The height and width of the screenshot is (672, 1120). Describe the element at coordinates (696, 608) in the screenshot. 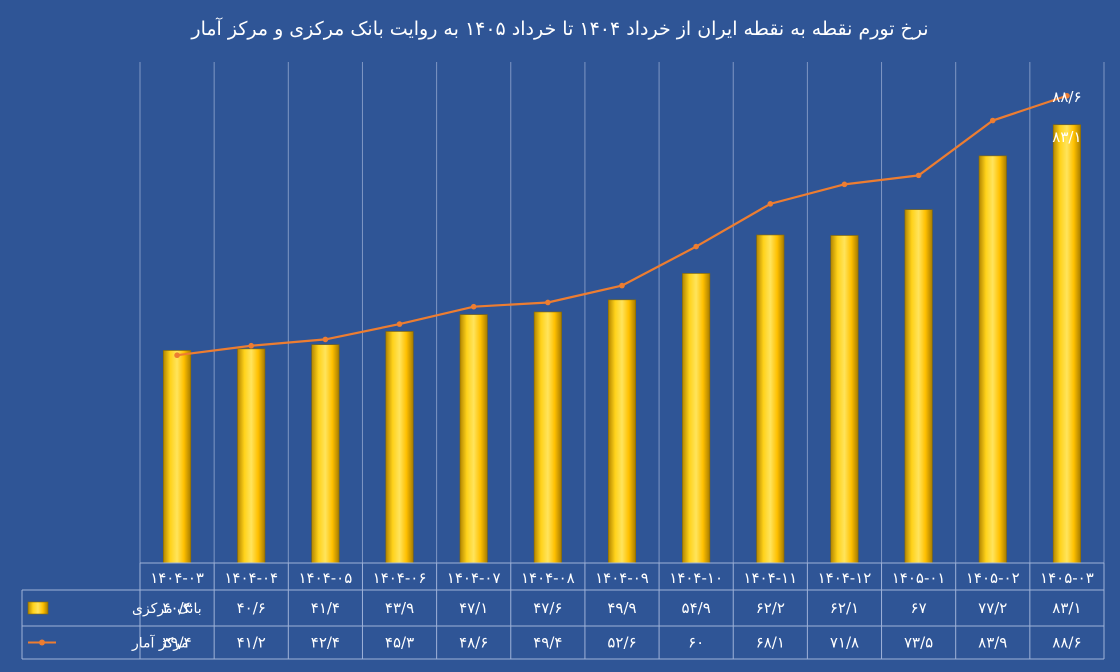

I see `bar-value-cell: ۵۴/۹` at that location.